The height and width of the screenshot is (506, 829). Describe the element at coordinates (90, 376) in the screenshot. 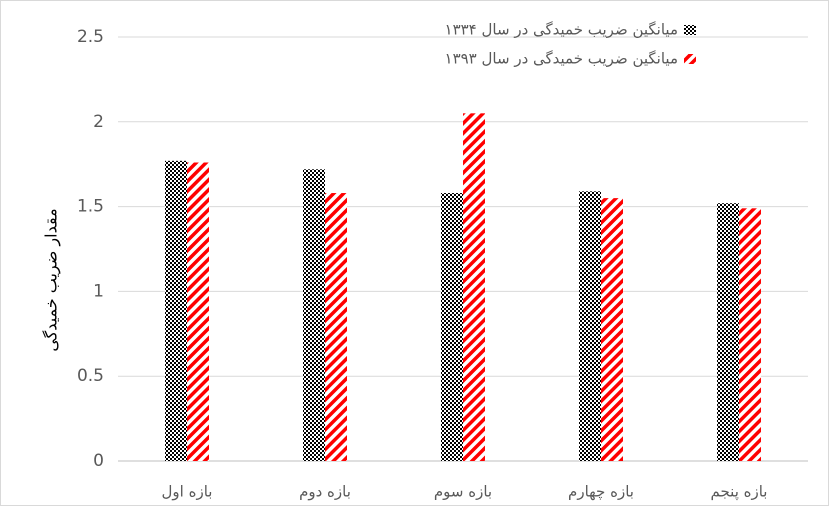

I see `y-tick-label: 0.5` at that location.